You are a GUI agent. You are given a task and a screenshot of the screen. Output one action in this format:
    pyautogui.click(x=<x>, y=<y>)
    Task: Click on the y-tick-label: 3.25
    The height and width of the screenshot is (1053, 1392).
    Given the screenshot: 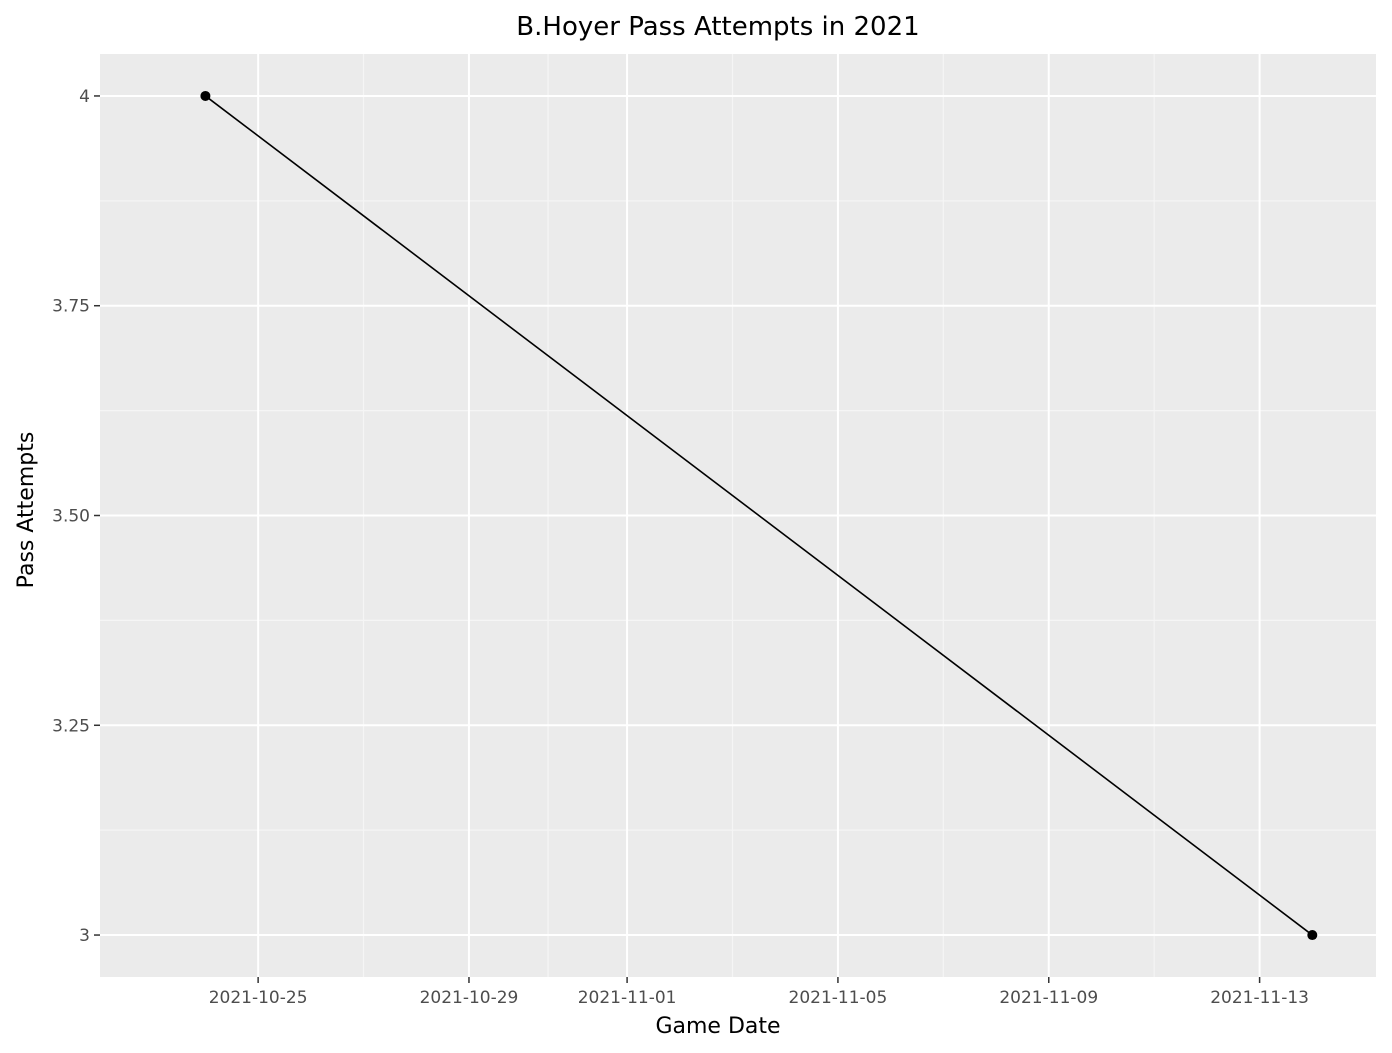 What is the action you would take?
    pyautogui.click(x=71, y=726)
    